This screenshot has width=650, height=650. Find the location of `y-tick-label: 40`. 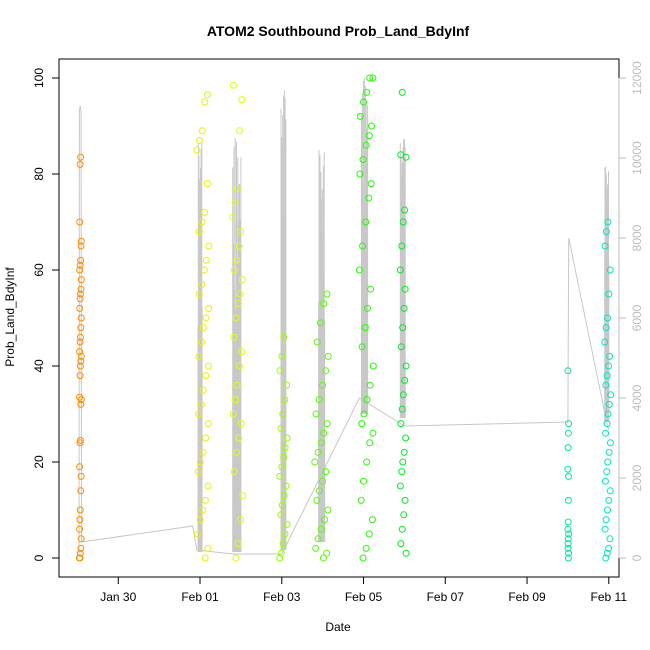

y-tick-label: 40 is located at coordinates (39, 366).